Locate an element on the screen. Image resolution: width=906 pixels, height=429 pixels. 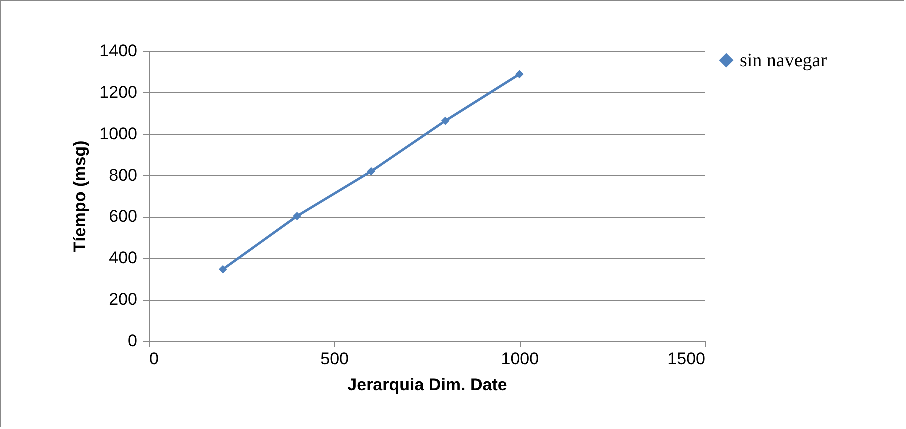
x-tick-label: 500 is located at coordinates (335, 359).